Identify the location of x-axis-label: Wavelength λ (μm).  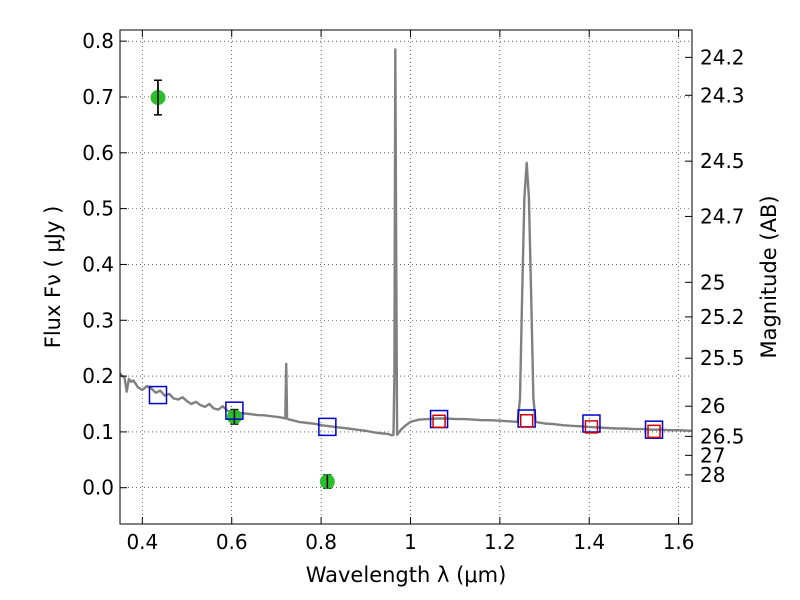
(406, 575).